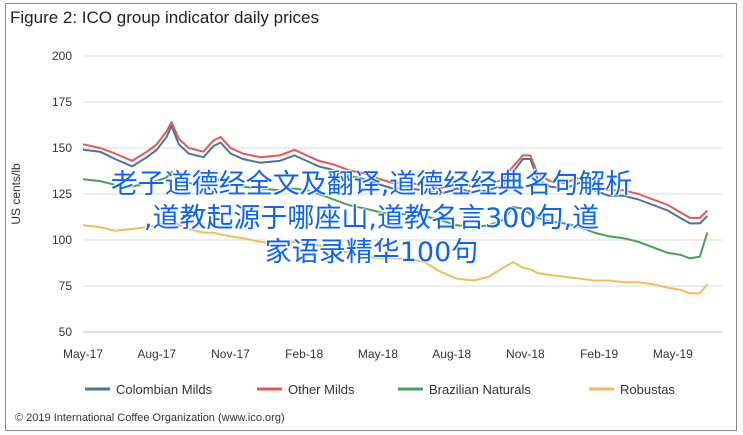  I want to click on y-tick-label: 75, so click(66, 286).